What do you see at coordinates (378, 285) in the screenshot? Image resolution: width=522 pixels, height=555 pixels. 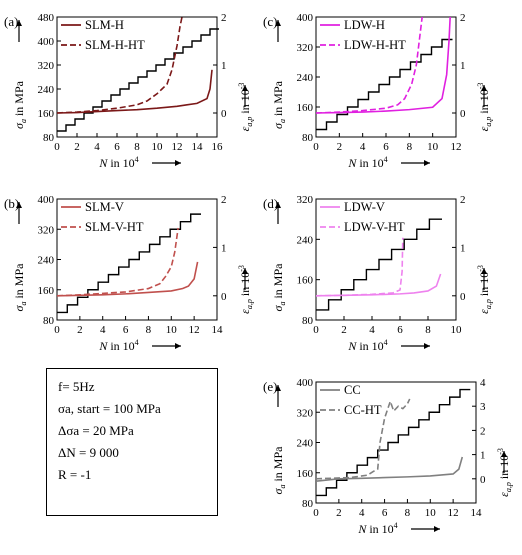 I see `panel-d-series-ldw-v` at bounding box center [378, 285].